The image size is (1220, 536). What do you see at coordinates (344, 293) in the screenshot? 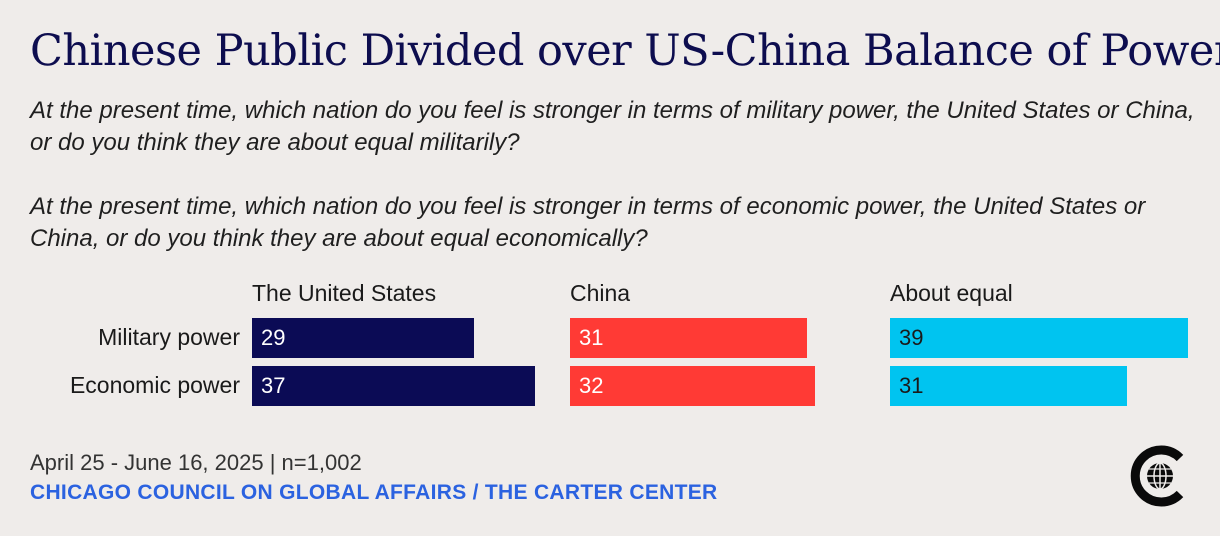
I see `series-header-the-united-states: The United States` at bounding box center [344, 293].